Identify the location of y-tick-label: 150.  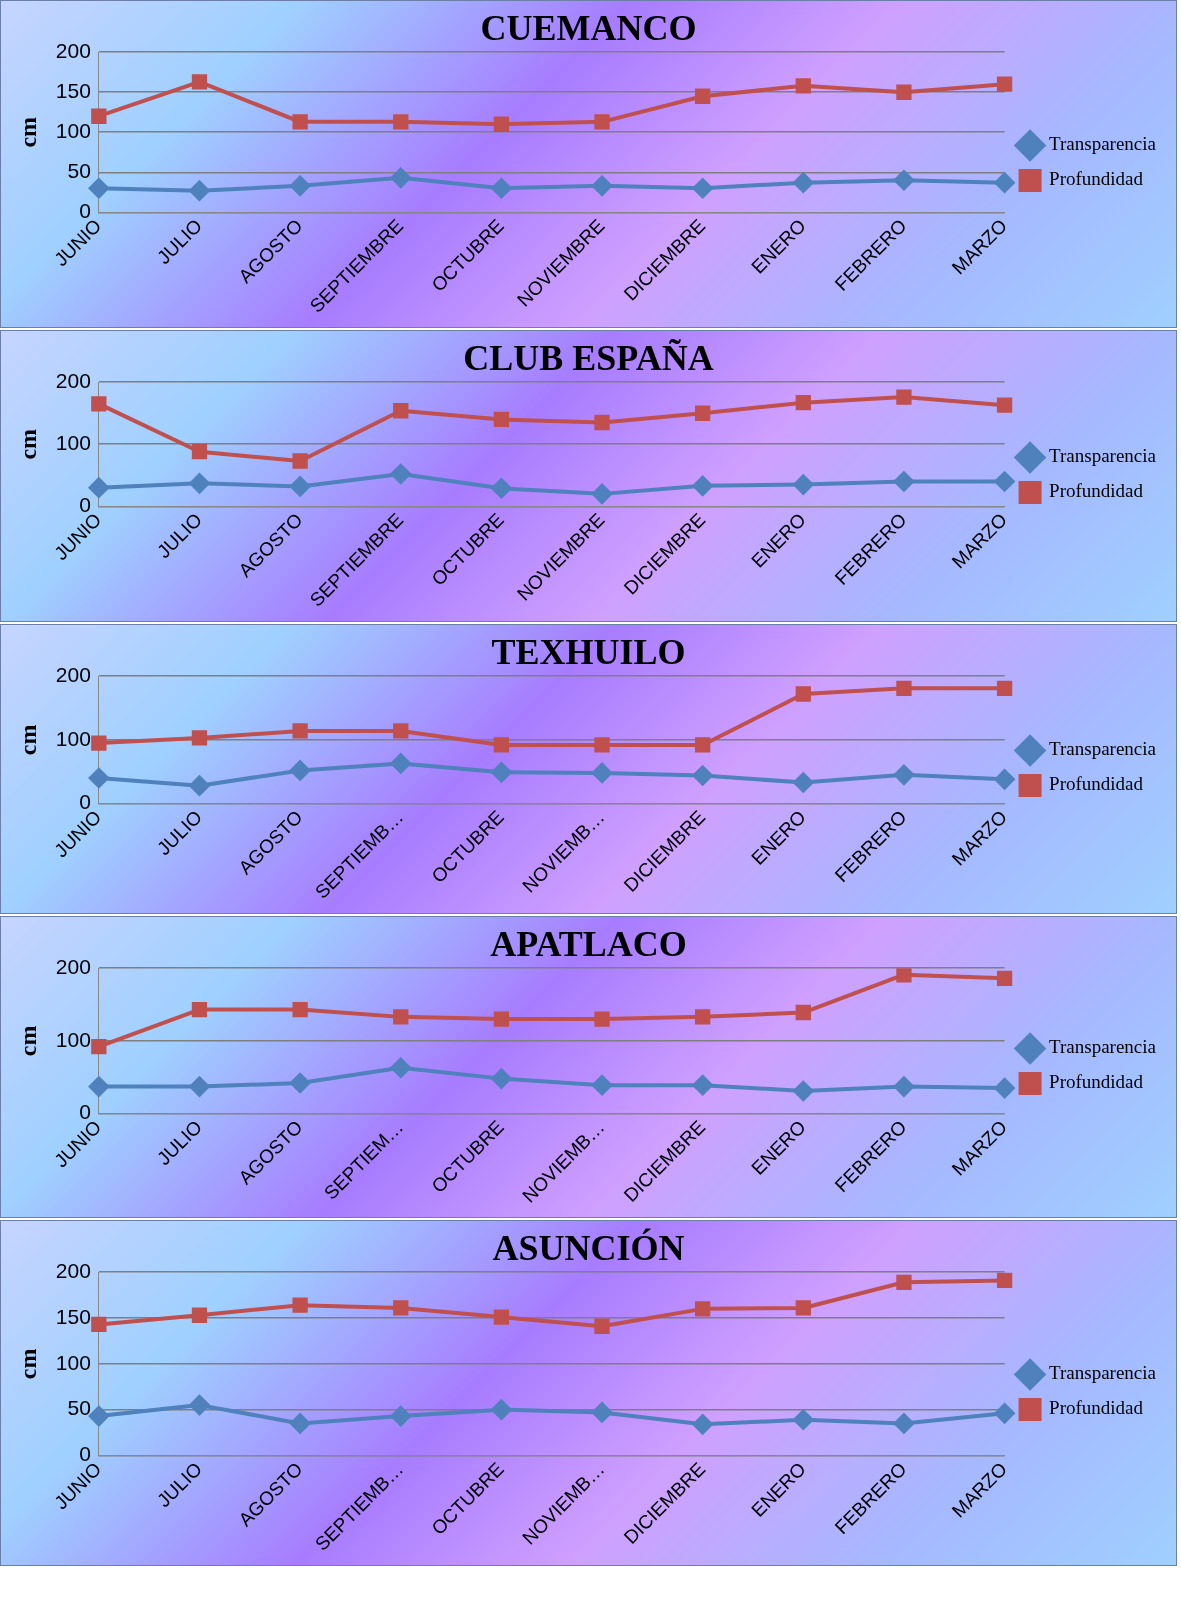
(73, 91).